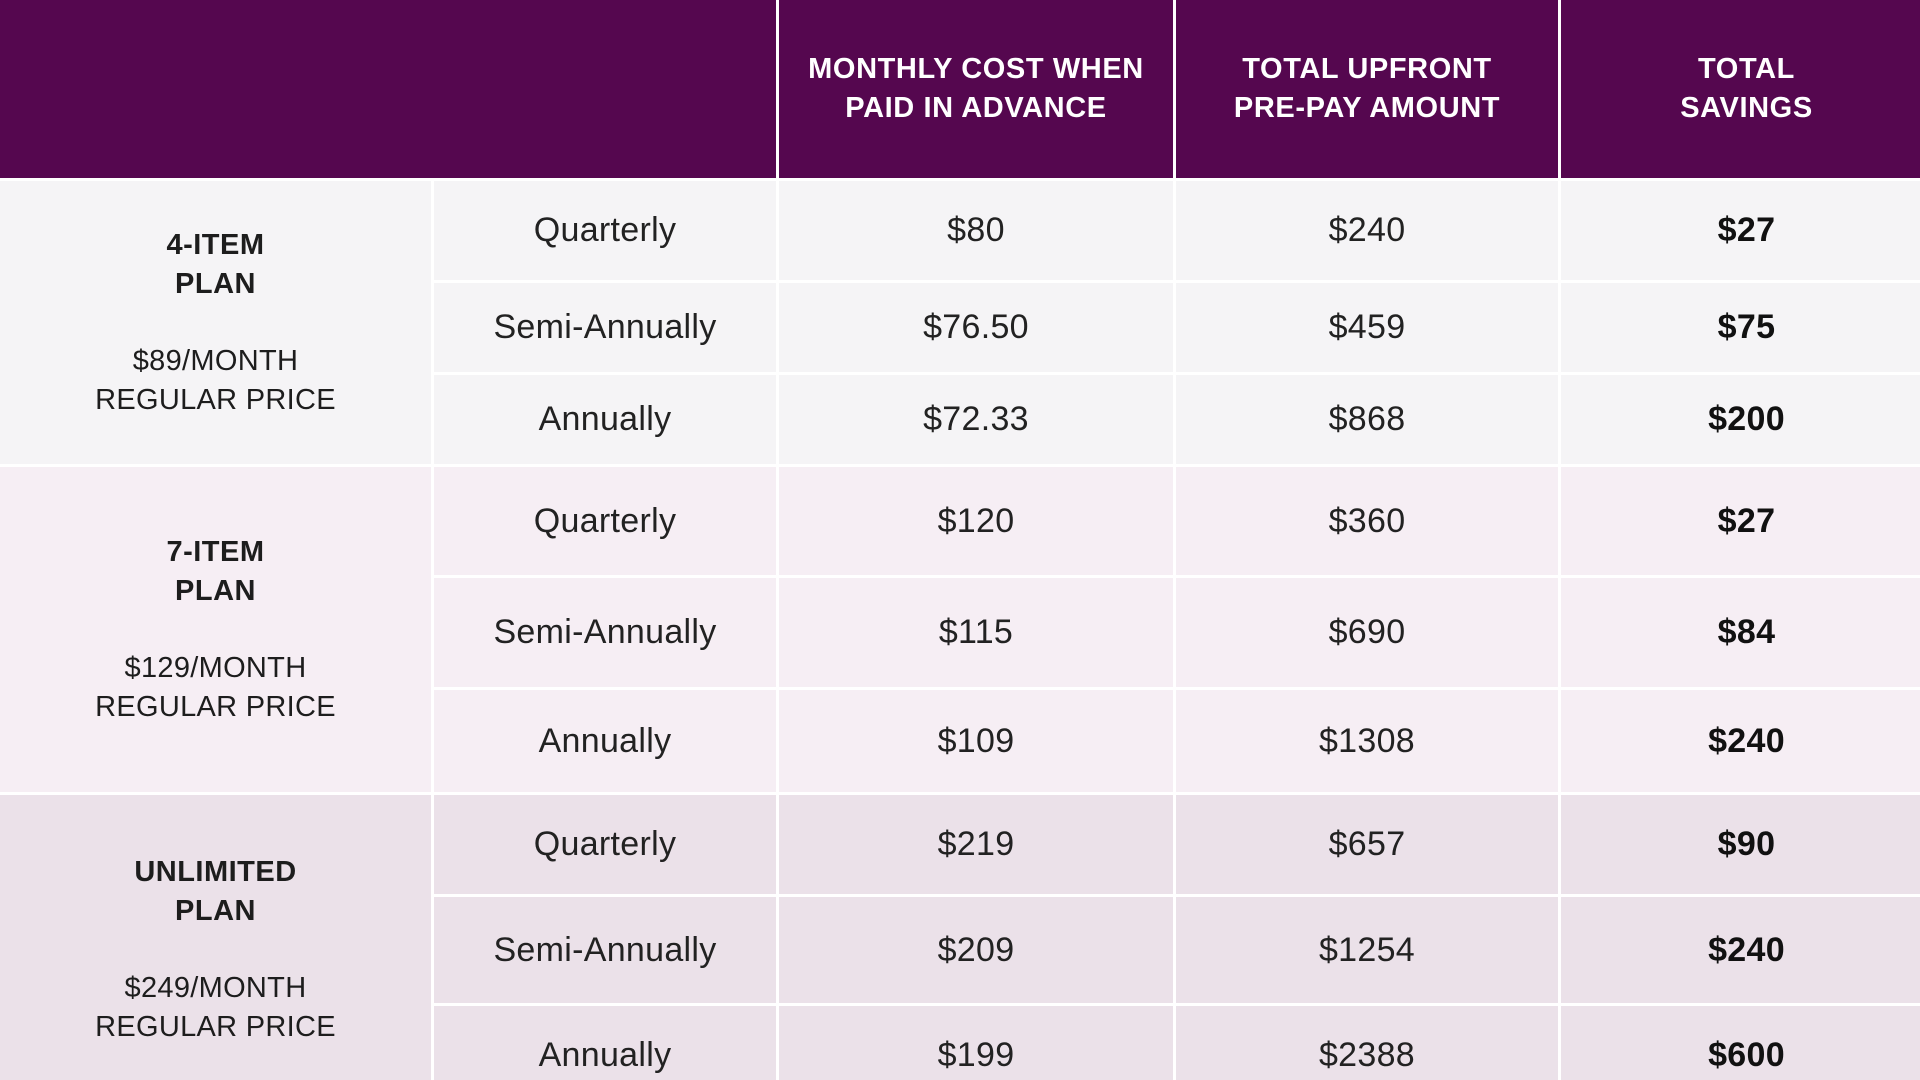 The height and width of the screenshot is (1080, 1920). Describe the element at coordinates (976, 950) in the screenshot. I see `monthly-cost-cell: $209` at that location.